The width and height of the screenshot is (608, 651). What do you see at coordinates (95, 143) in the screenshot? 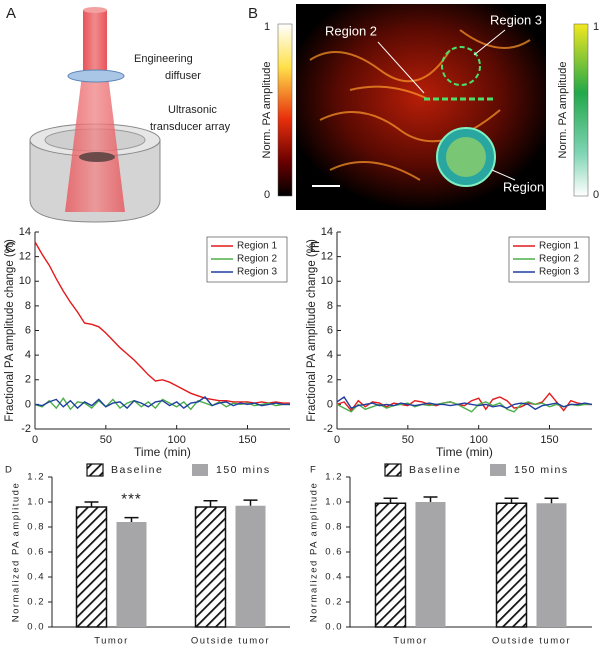
I see `beam-cone` at bounding box center [95, 143].